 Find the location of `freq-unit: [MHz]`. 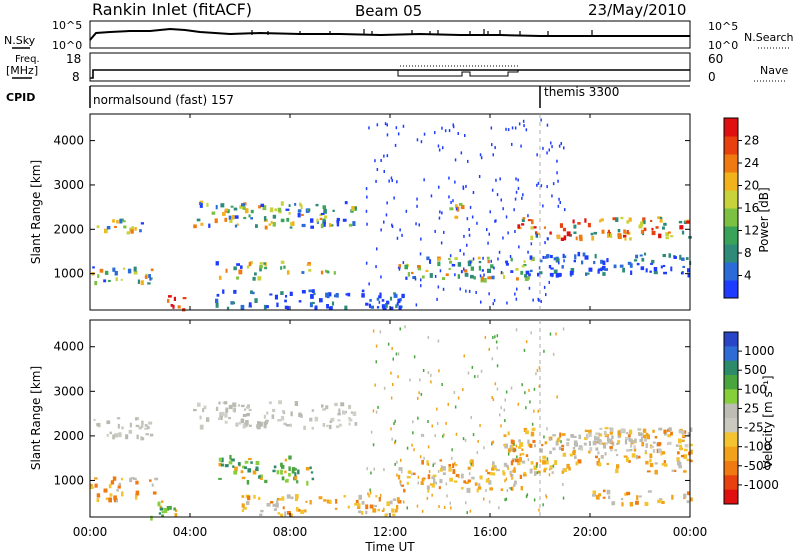

freq-unit: [MHz] is located at coordinates (22, 70).